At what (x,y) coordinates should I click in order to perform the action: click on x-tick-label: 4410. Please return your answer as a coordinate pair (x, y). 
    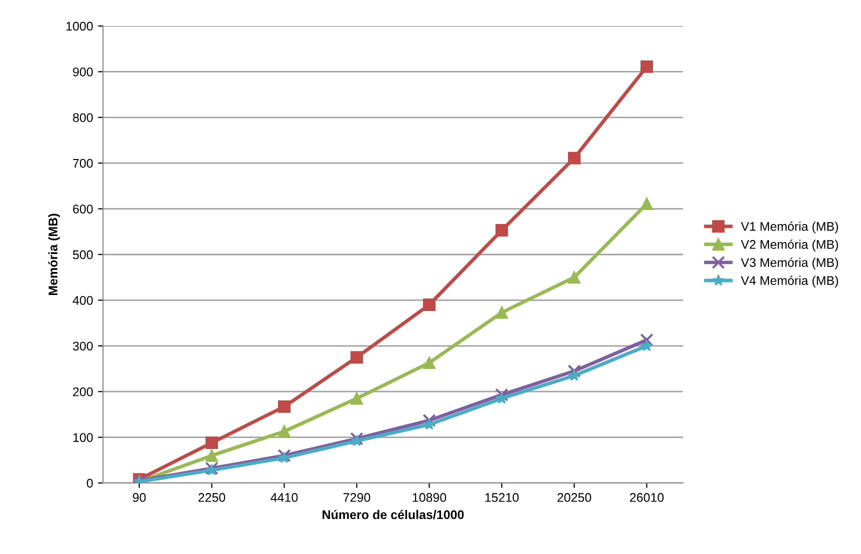
    Looking at the image, I should click on (284, 497).